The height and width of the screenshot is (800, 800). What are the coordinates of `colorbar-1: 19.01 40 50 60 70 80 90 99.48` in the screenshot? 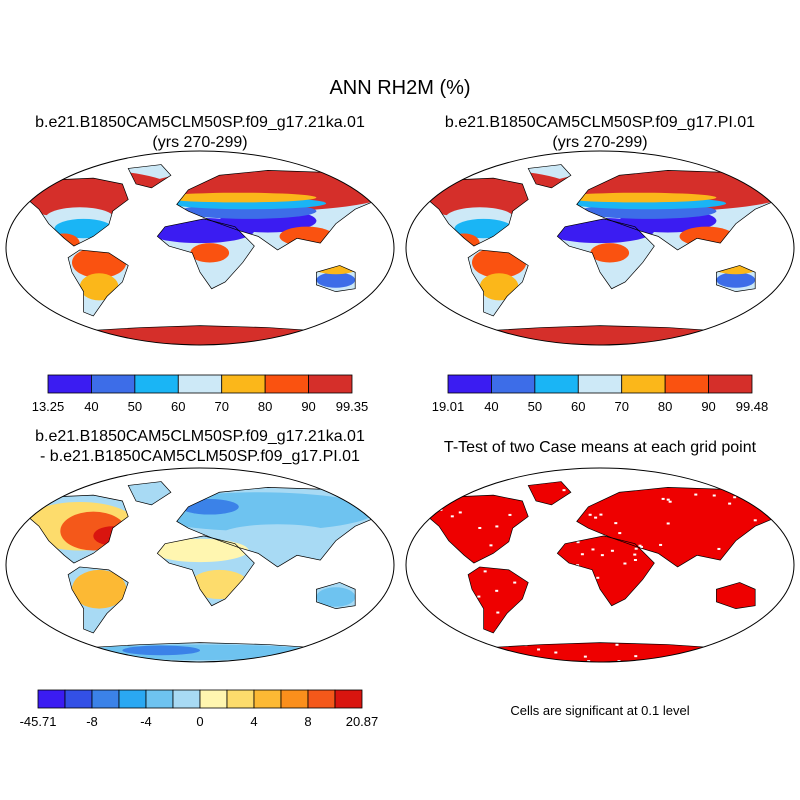 It's located at (600, 394).